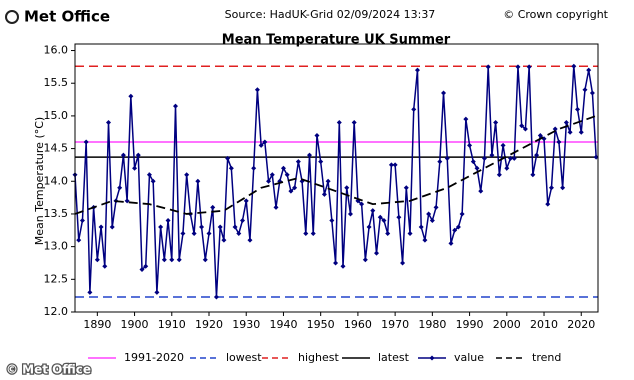 The height and width of the screenshot is (380, 634). What do you see at coordinates (56, 82) in the screenshot?
I see `y-tick-label: 15.5` at bounding box center [56, 82].